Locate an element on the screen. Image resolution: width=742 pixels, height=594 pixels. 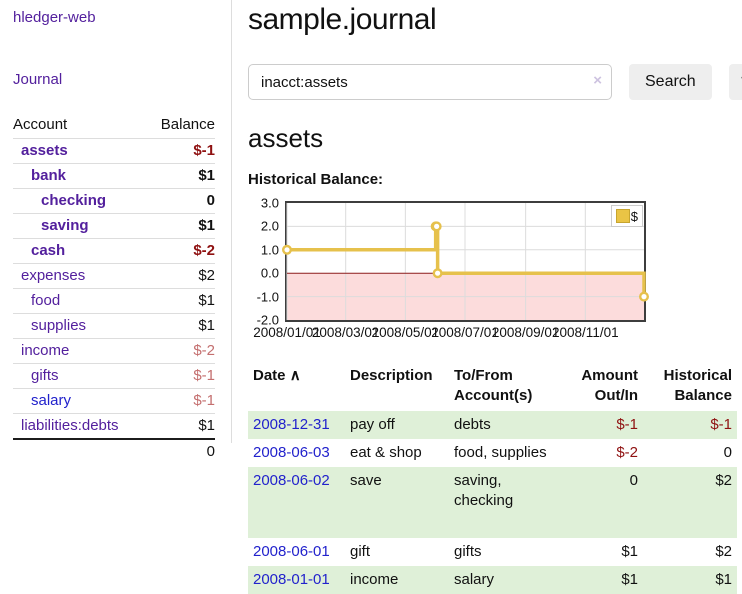
chart-title: Historical Balance: is located at coordinates (316, 179).